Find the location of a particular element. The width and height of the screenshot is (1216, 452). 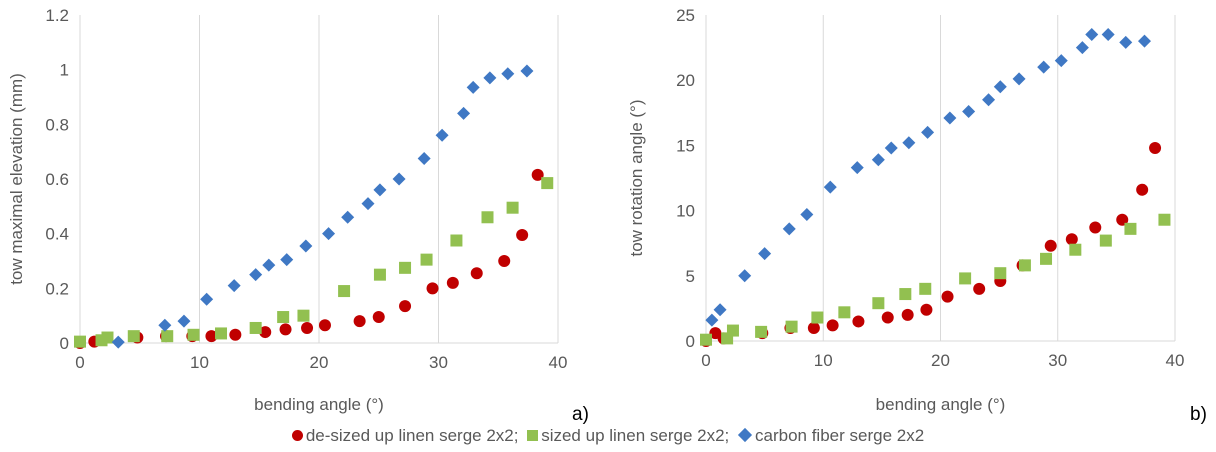

legend-item-carbon-fiber: carbon fiber serge 2x2 is located at coordinates (831, 436).